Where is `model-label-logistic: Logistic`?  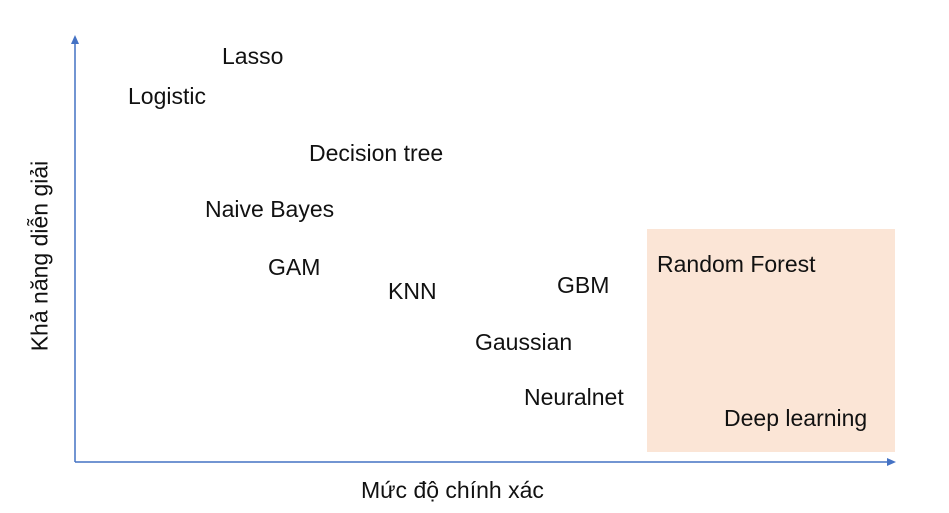
model-label-logistic: Logistic is located at coordinates (167, 96).